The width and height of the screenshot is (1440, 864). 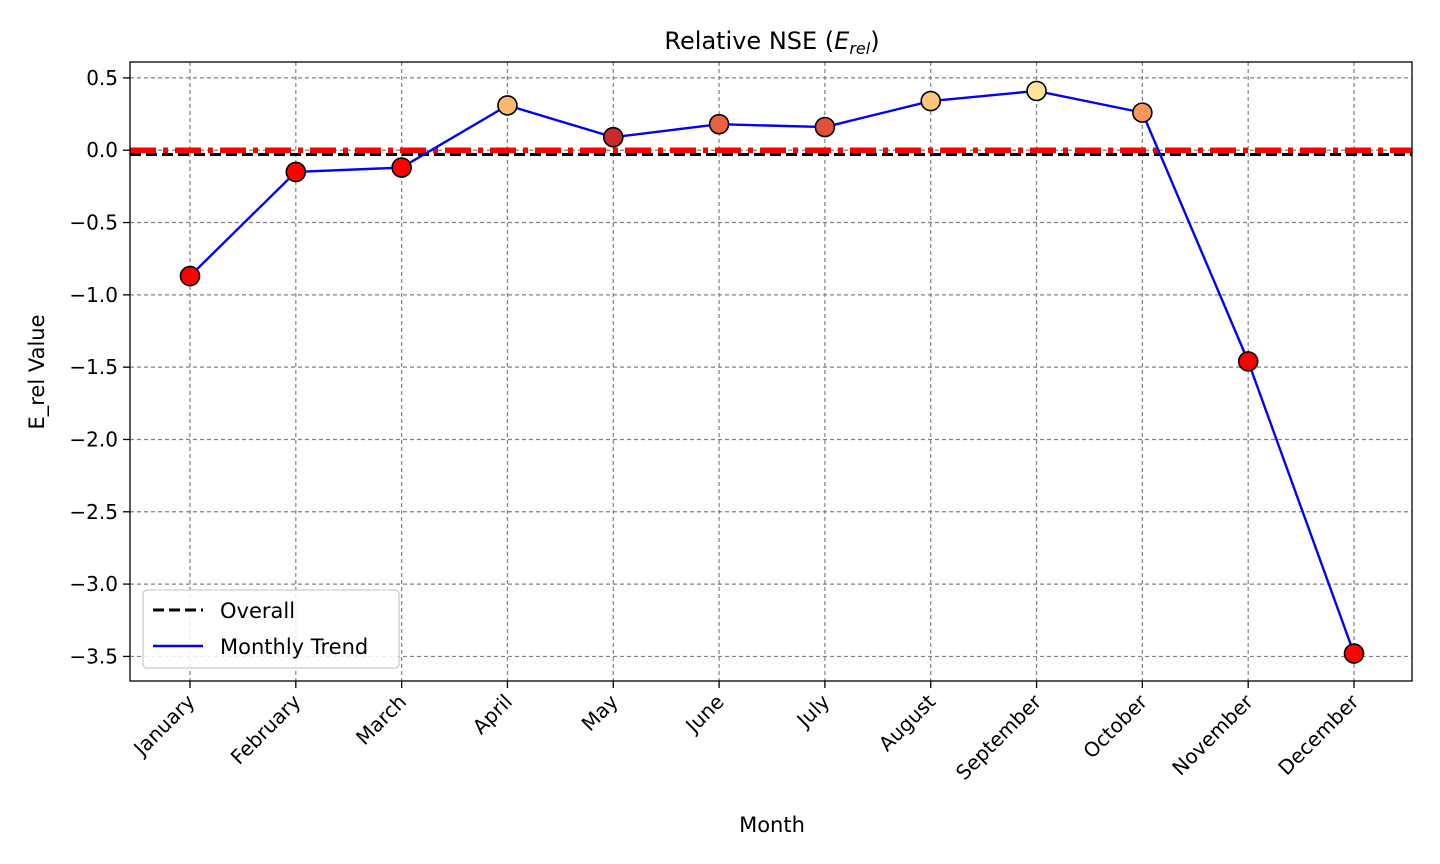 What do you see at coordinates (842, 41) in the screenshot?
I see `chart-title-math-base: E` at bounding box center [842, 41].